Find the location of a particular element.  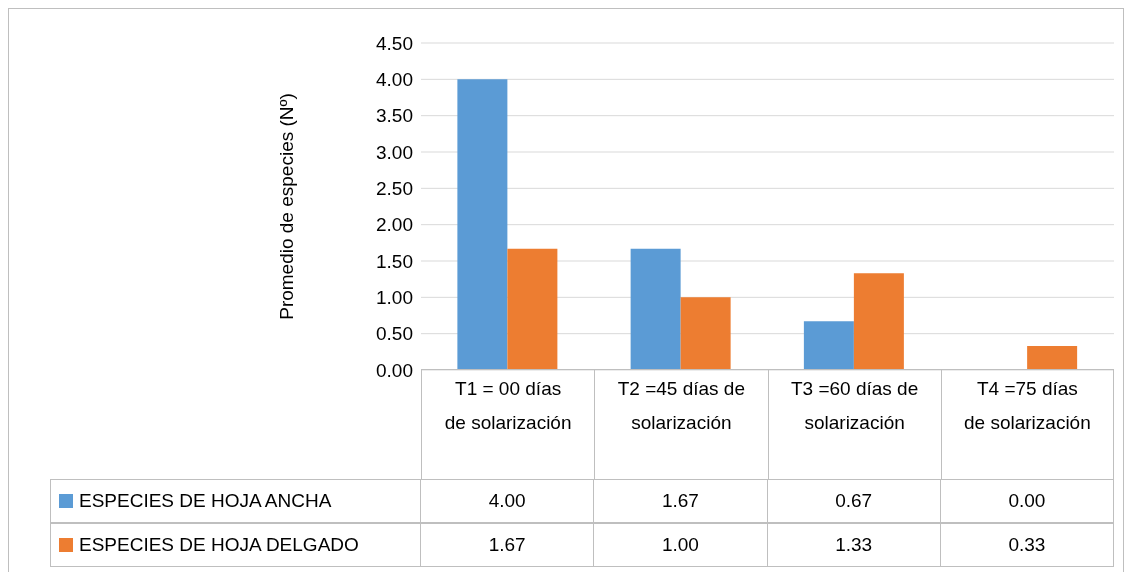

data-label: 1.33 is located at coordinates (854, 545).